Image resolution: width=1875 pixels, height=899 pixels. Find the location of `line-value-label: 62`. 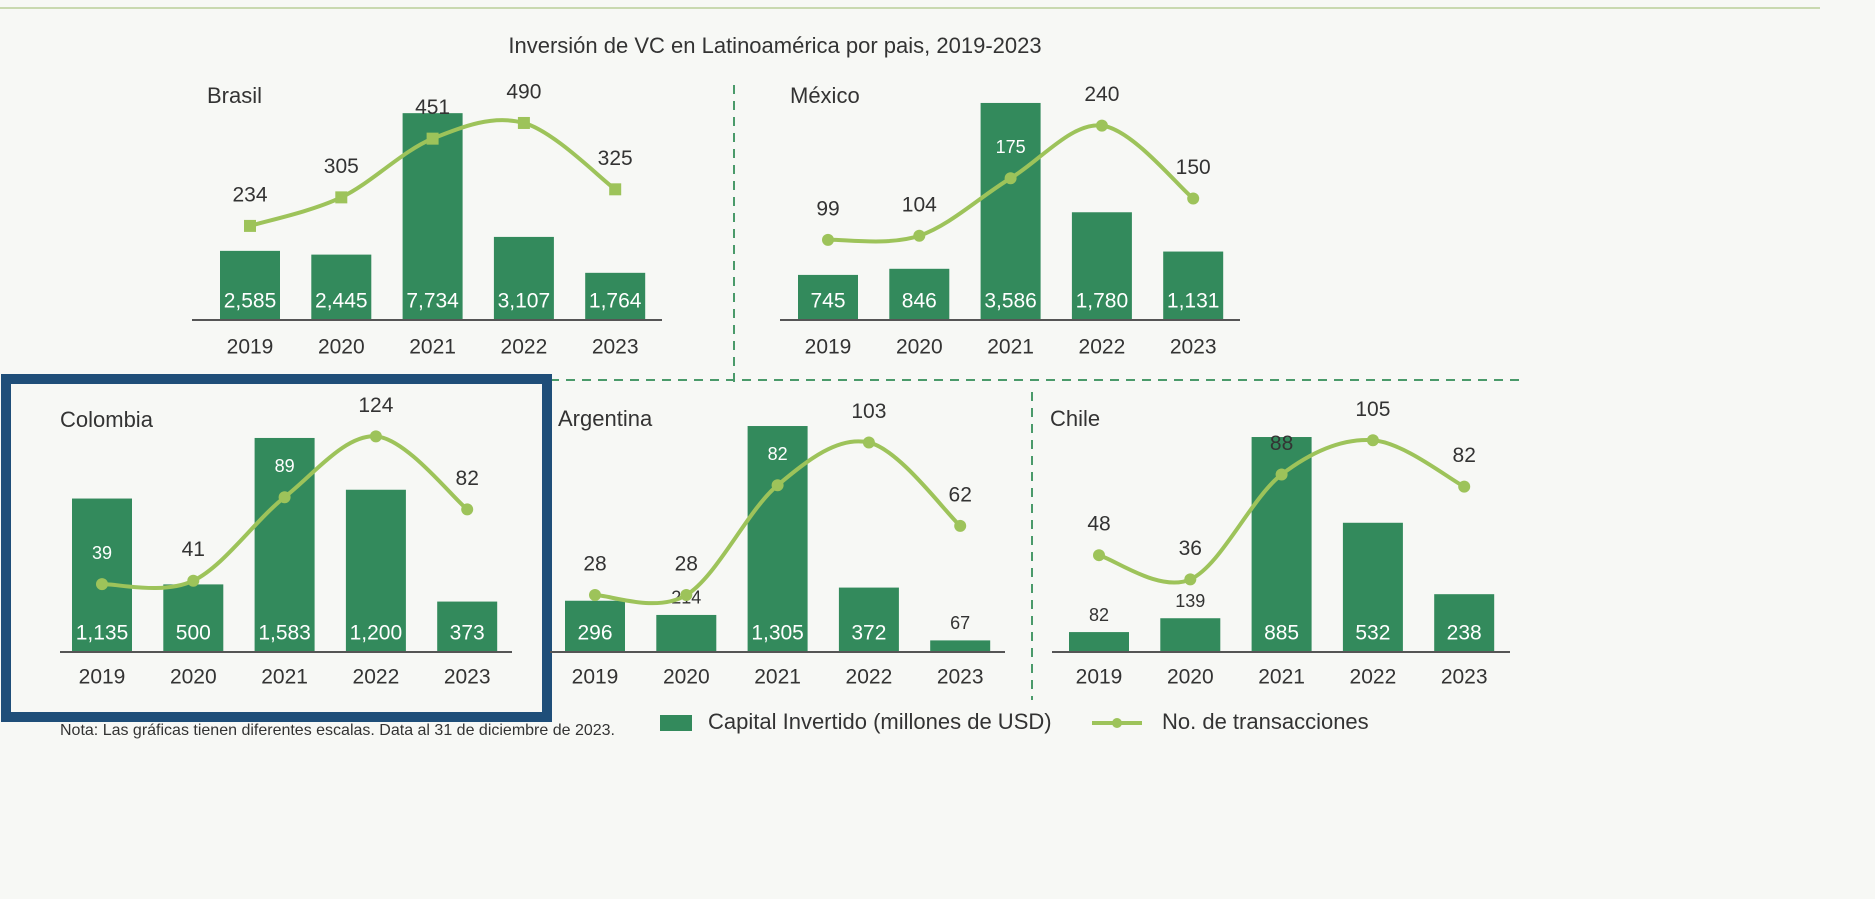

line-value-label: 62 is located at coordinates (960, 494).